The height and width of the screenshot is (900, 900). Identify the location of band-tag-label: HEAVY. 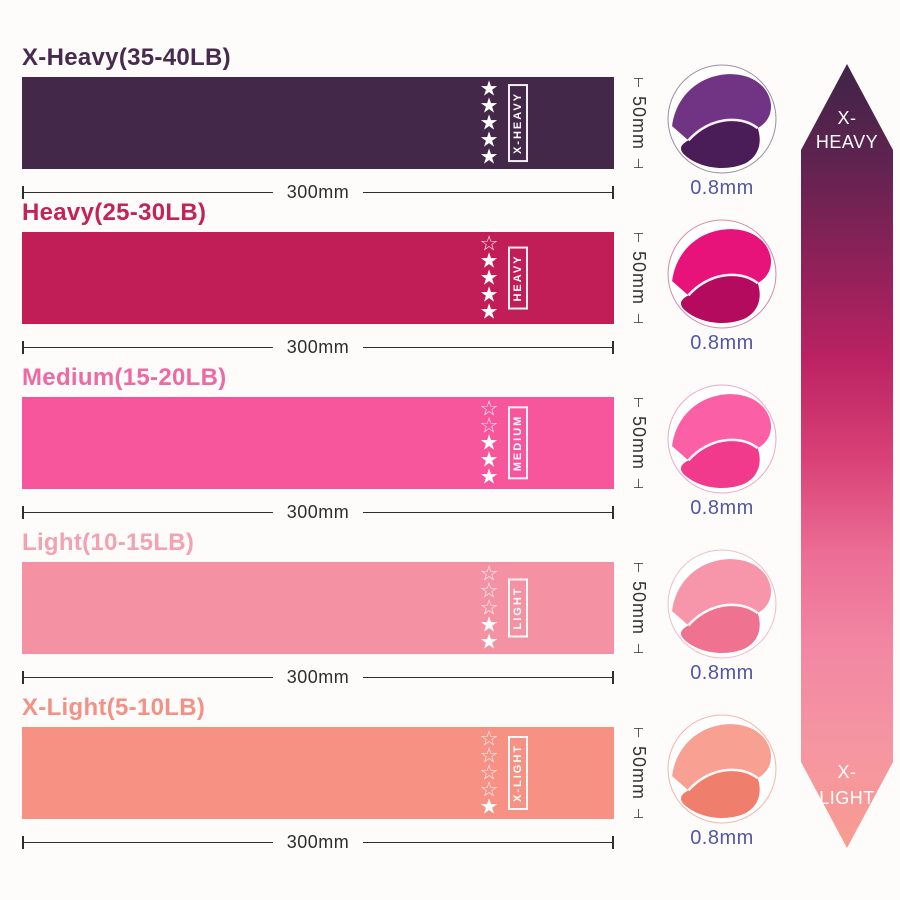
(518, 278).